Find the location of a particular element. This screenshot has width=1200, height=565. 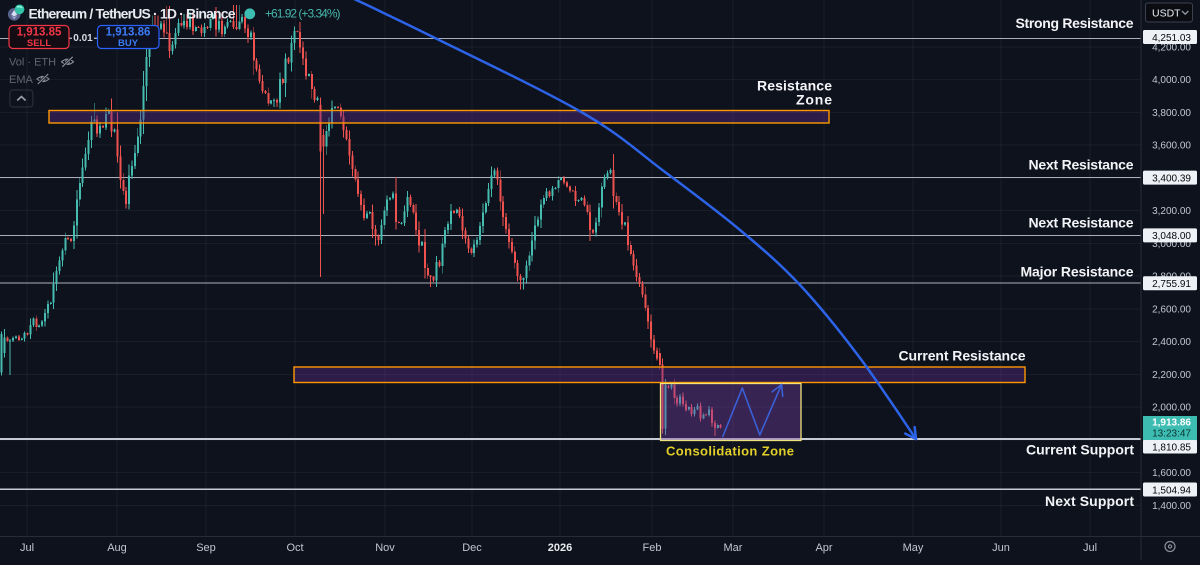

svg-text: Oct is located at coordinates (294, 548).